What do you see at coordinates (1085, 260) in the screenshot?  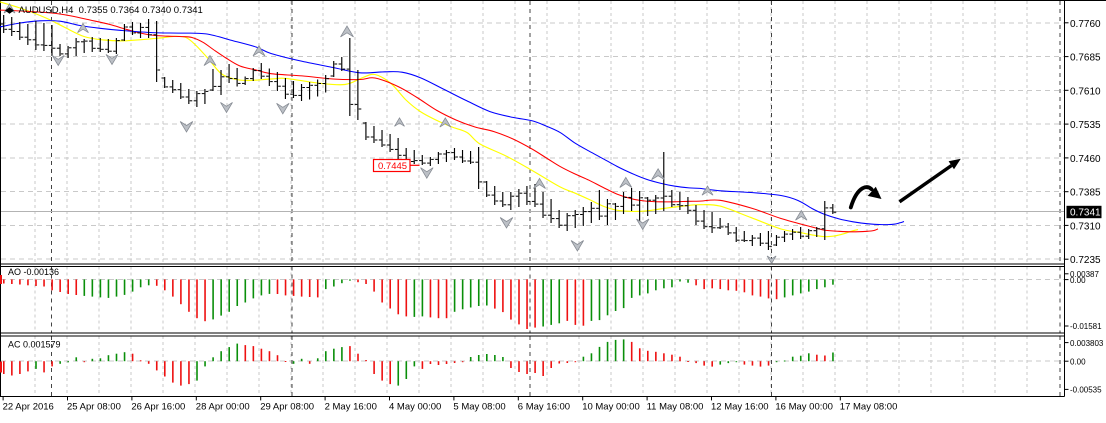 I see `svg-text: 0.7235` at bounding box center [1085, 260].